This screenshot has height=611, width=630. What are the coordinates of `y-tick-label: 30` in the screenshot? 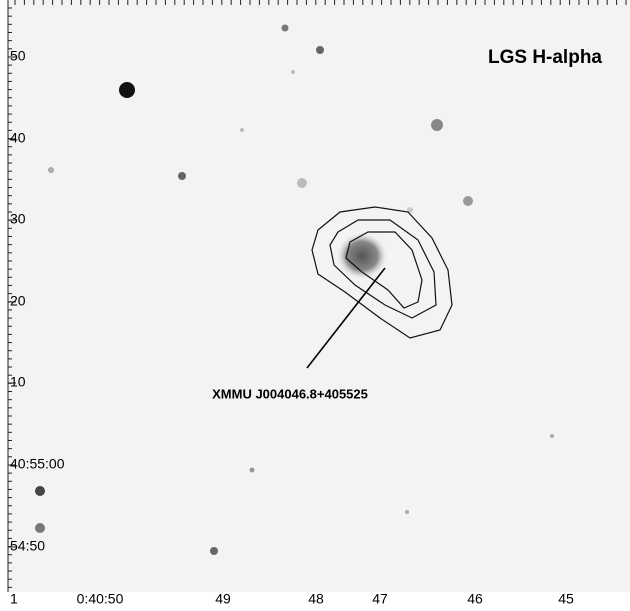 It's located at (18, 219).